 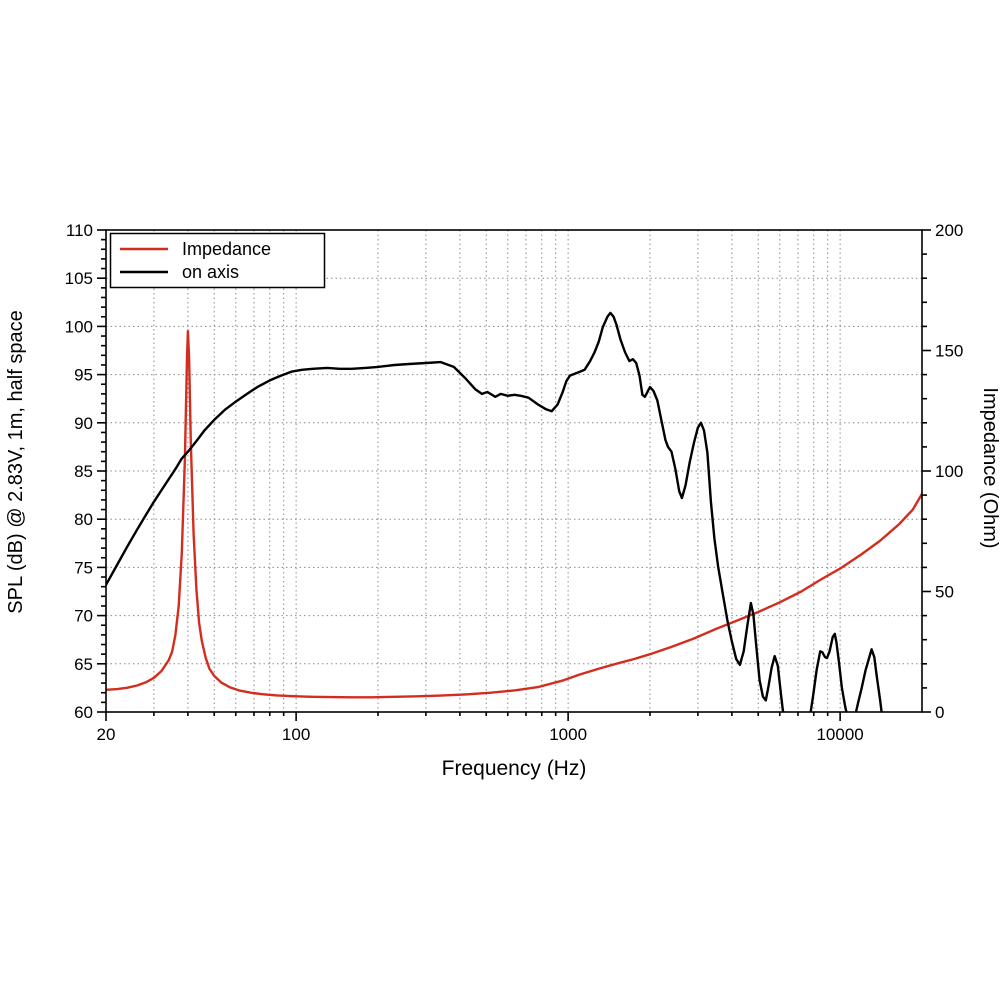 What do you see at coordinates (839, 734) in the screenshot?
I see `x-tick-label: 10000` at bounding box center [839, 734].